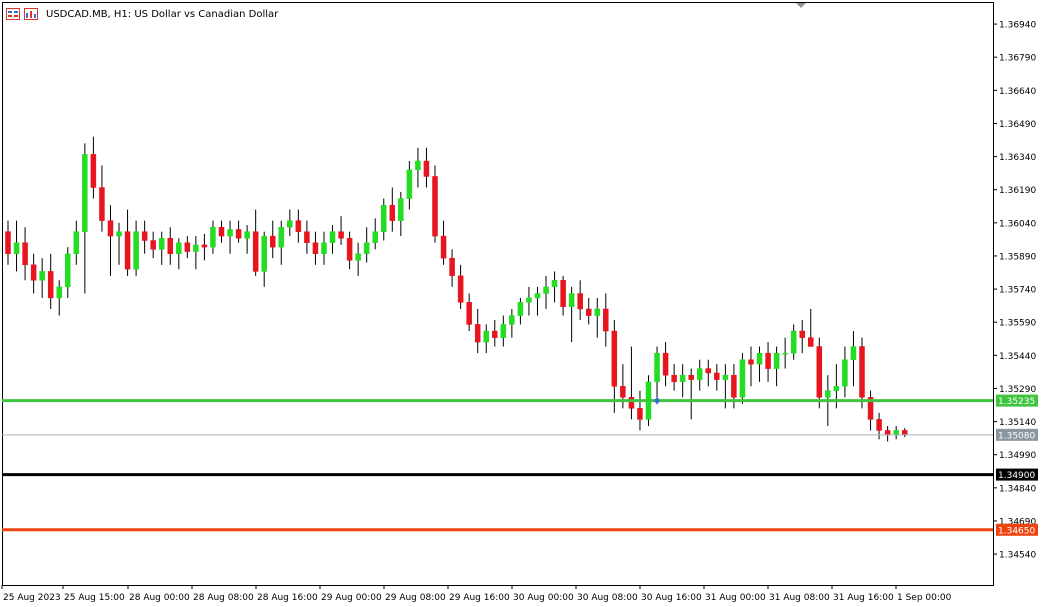 Image resolution: width=1048 pixels, height=607 pixels. I want to click on current-price-label: 1.35080, so click(1016, 436).